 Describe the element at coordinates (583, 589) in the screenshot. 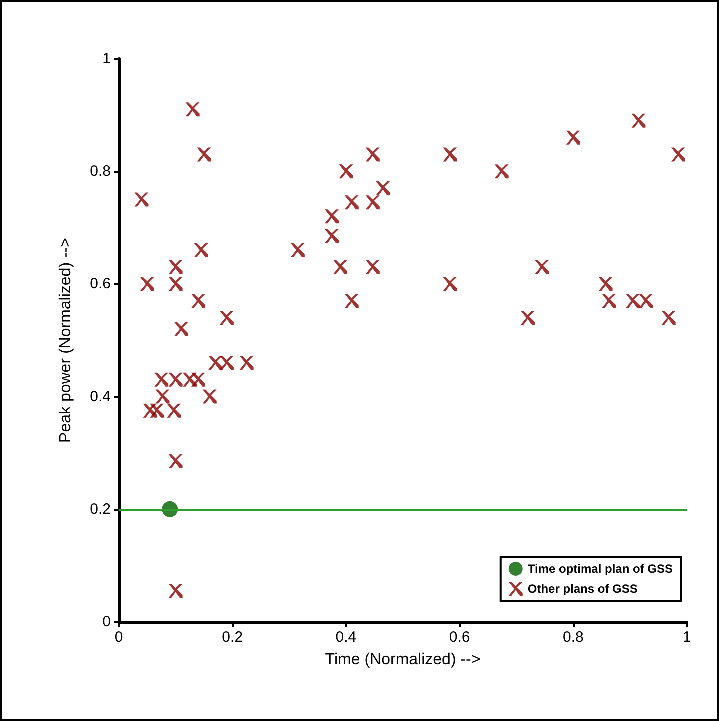

I see `legend-label: Other plans of GSS` at that location.